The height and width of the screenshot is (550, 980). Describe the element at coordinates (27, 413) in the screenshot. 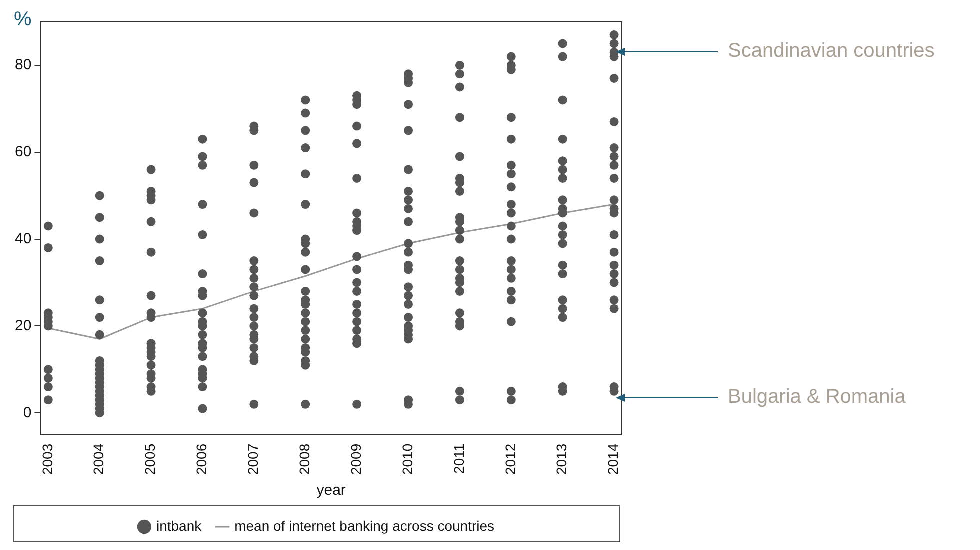

I see `y-tick-label: 0` at that location.